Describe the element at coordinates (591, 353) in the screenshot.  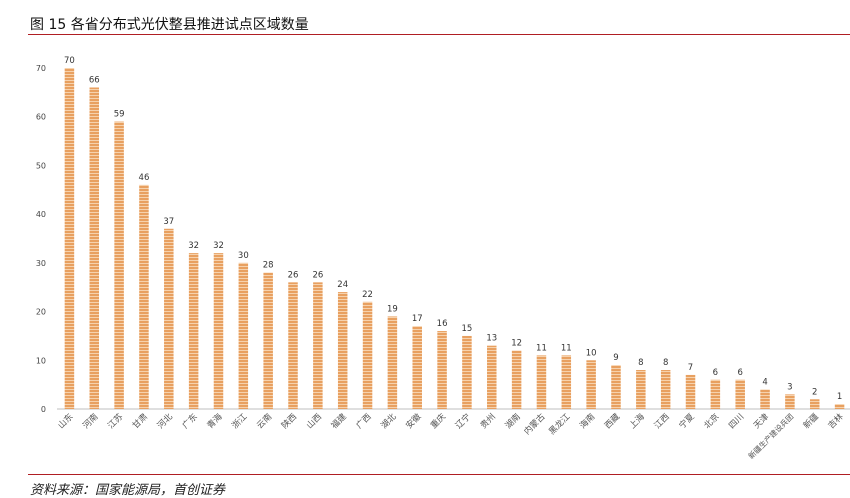
I see `data-label: 10` at that location.